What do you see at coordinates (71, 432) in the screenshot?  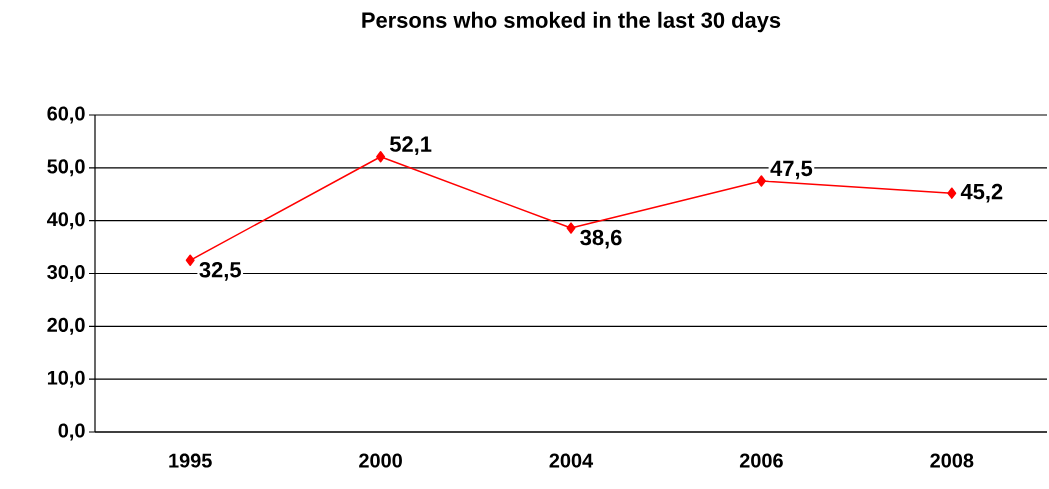 I see `y-tick-label: 0,0` at bounding box center [71, 432].